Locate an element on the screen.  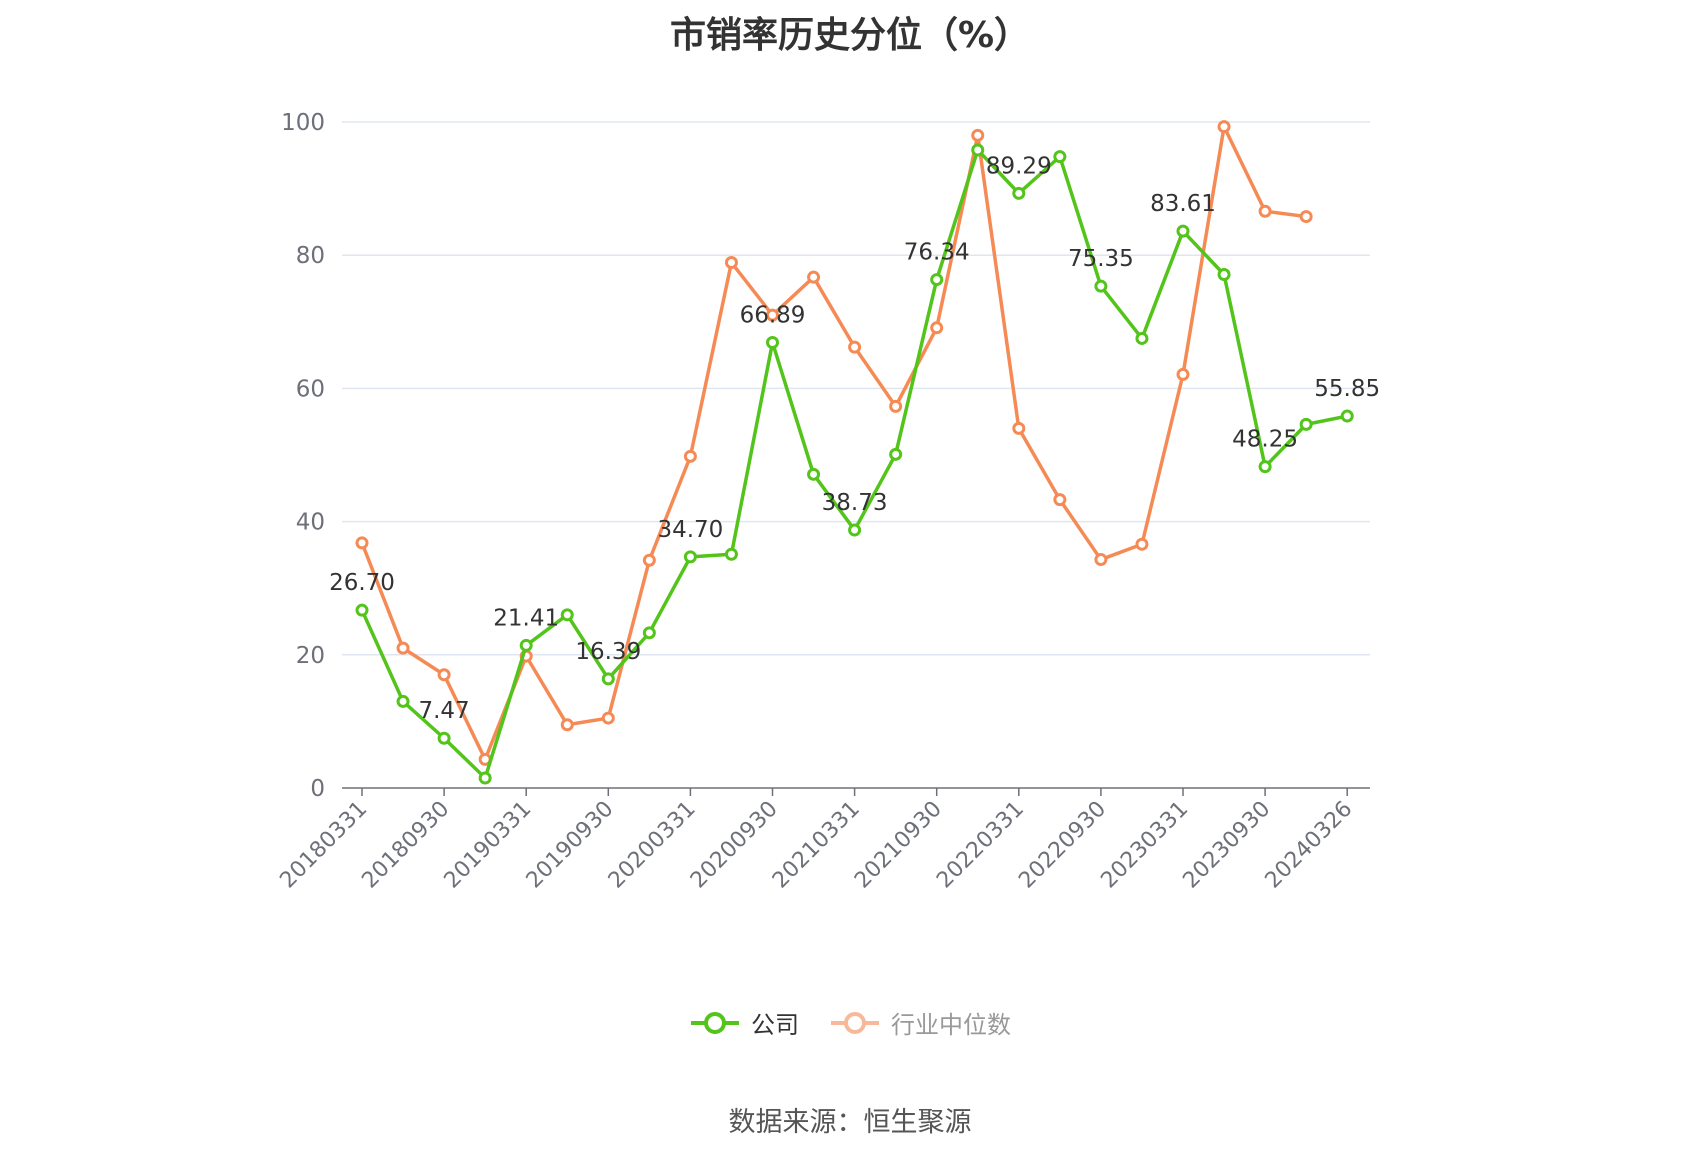
legend-label-industry-median: 行业中位数 is located at coordinates (951, 1025).